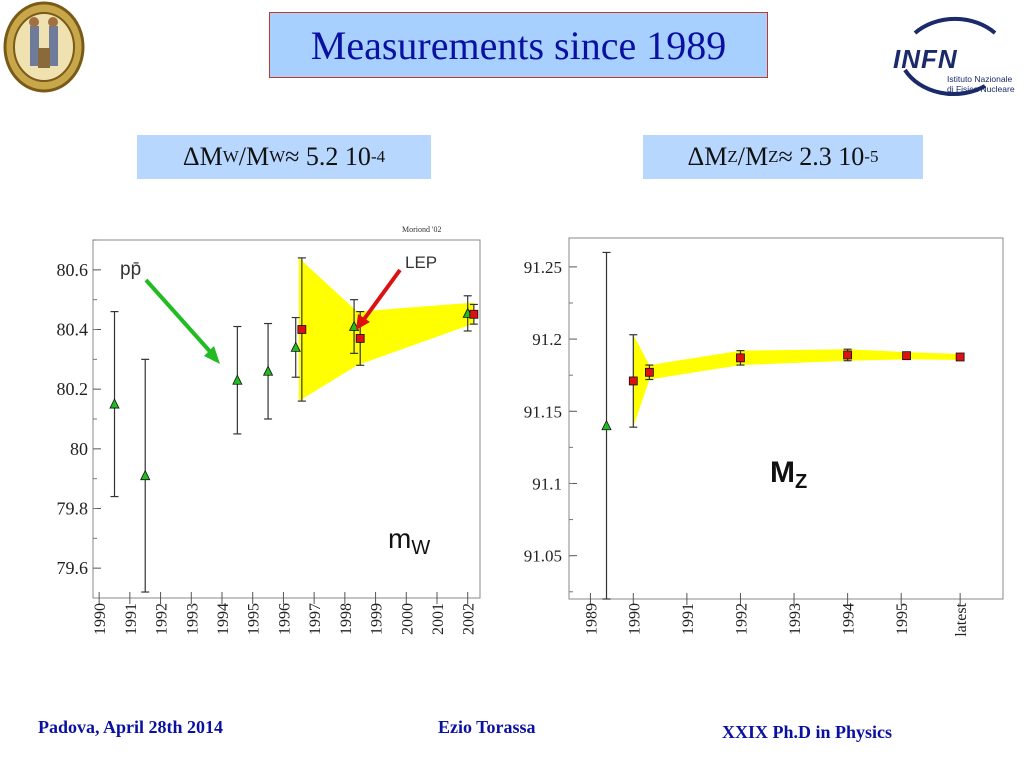 Image resolution: width=1024 pixels, height=768 pixels. Describe the element at coordinates (180, 318) in the screenshot. I see `ppbar-arrow-shaft` at that location.